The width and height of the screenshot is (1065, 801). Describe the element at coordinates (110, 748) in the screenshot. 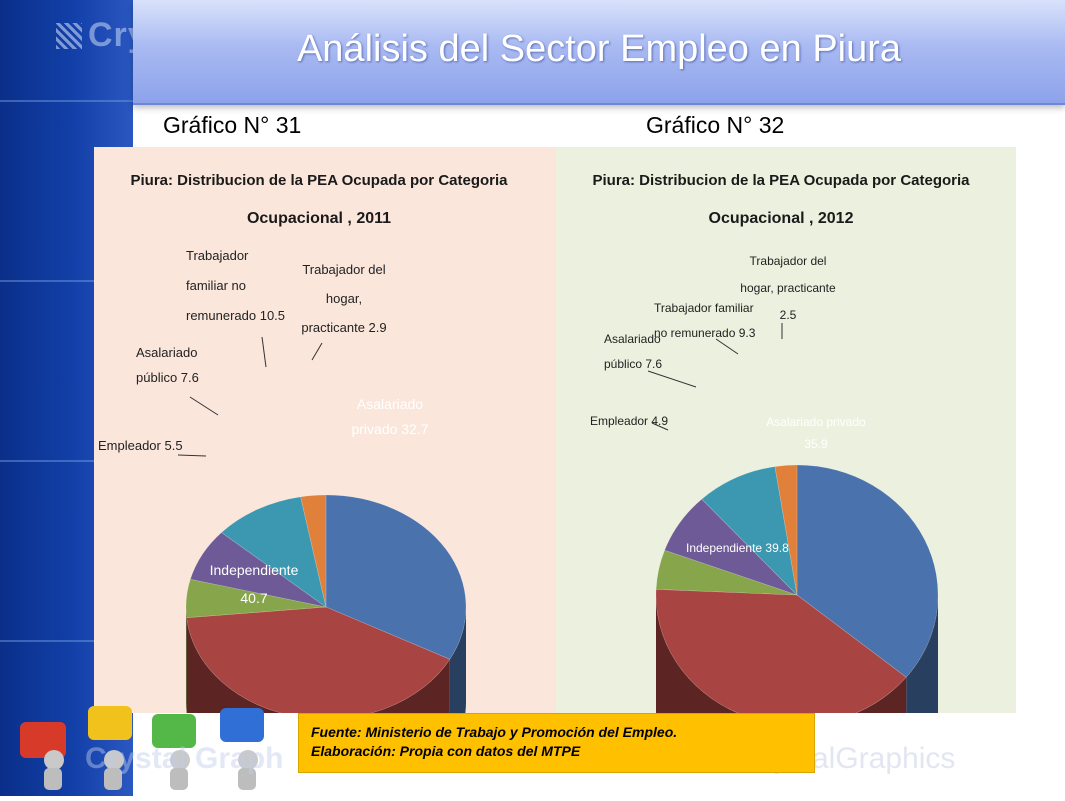

I see `figure-yellow` at that location.